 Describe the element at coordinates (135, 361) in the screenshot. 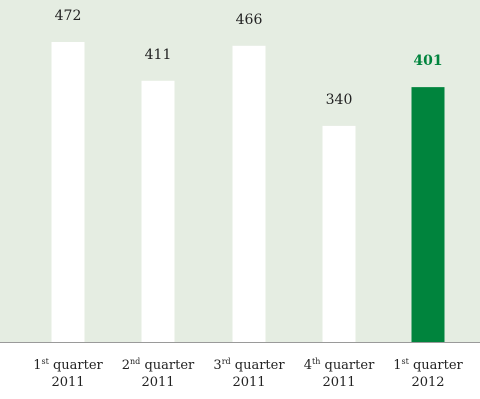

I see `ordinal-suffix: nd` at that location.